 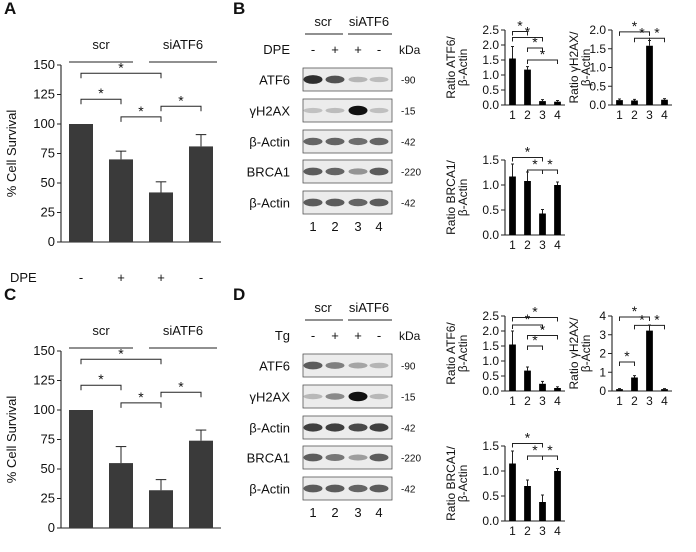 I want to click on y-axis-label: Ratio γH2AX/β-Actin, so click(x=580, y=353).